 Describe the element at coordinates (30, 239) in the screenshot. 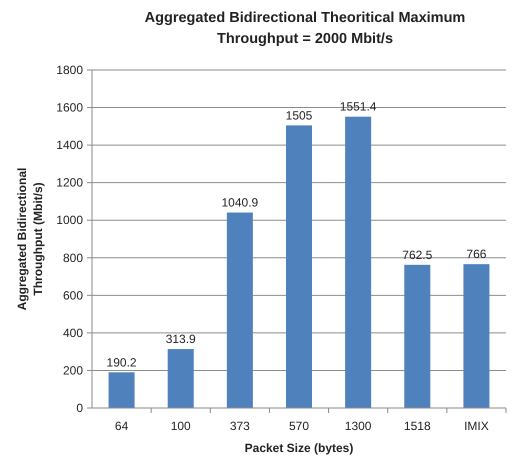

I see `y-axis-title: Aggregated Bidirectional Throughput (Mbit/s)` at that location.